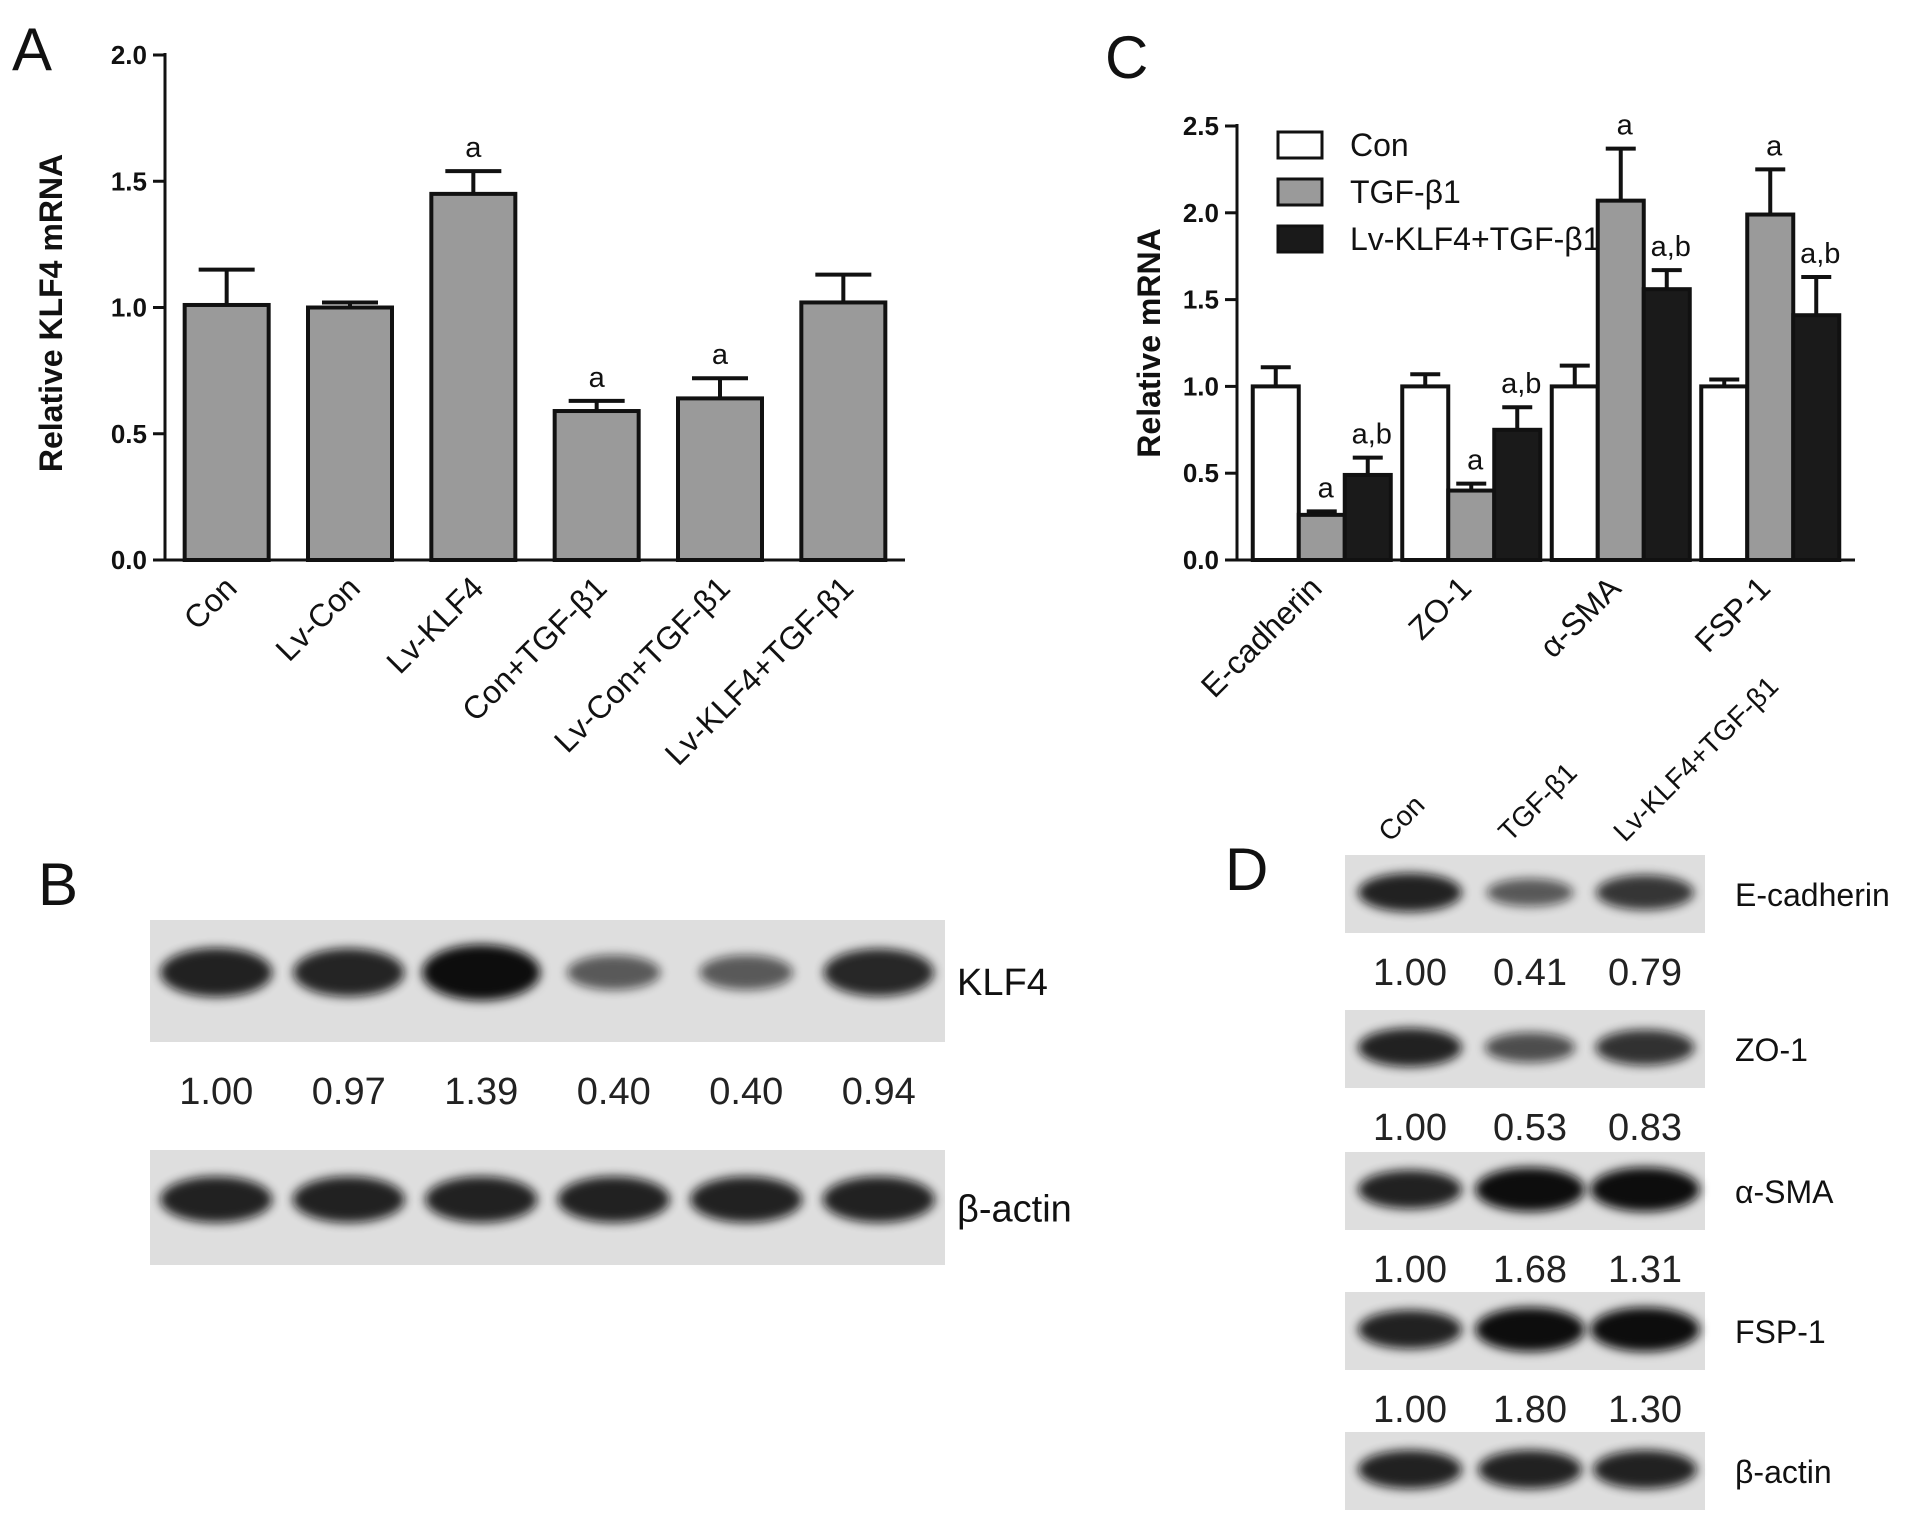 The width and height of the screenshot is (1913, 1528). What do you see at coordinates (1645, 1410) in the screenshot?
I see `blot-quant-value: 1.30` at bounding box center [1645, 1410].